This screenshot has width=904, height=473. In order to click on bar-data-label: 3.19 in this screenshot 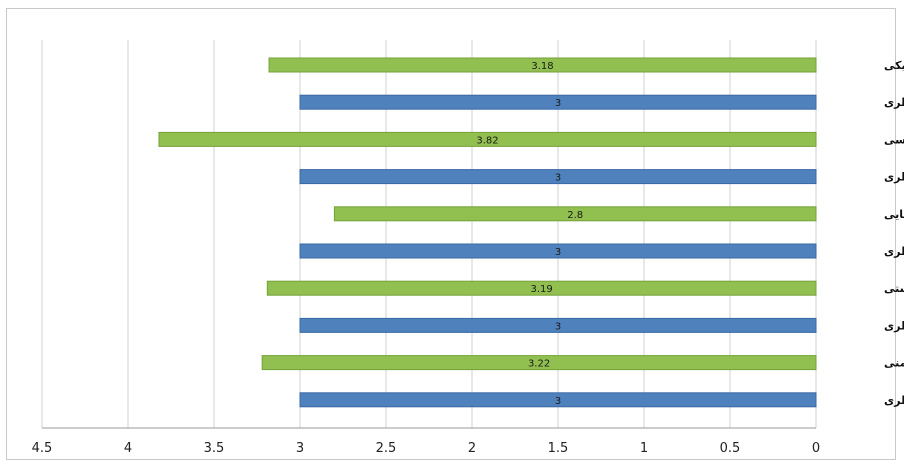, I will do `click(542, 289)`.